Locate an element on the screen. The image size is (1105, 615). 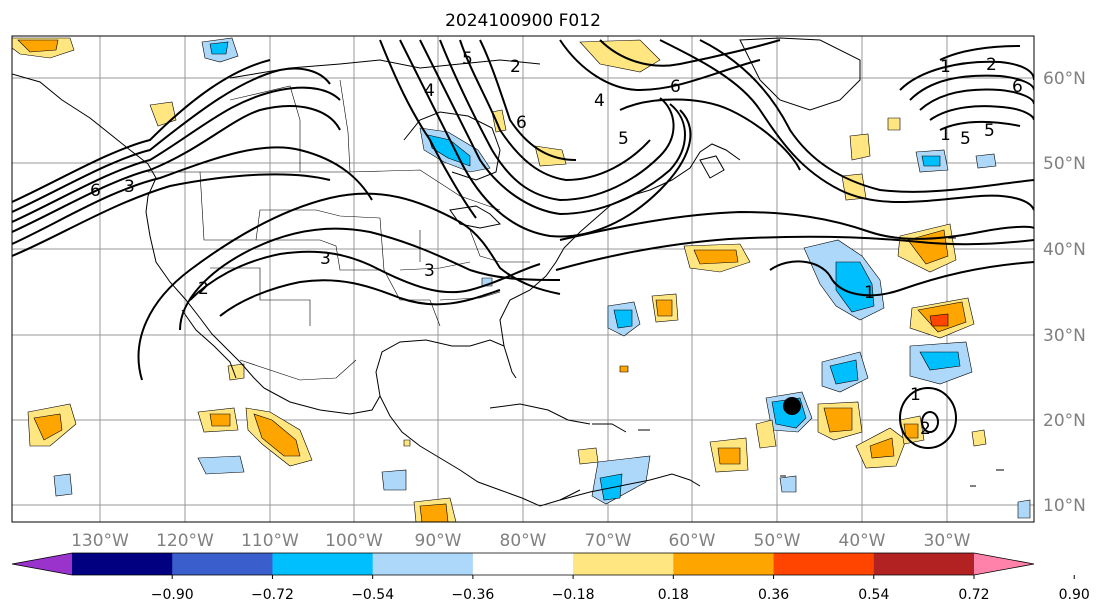
svg-text: 40°W is located at coordinates (862, 541).